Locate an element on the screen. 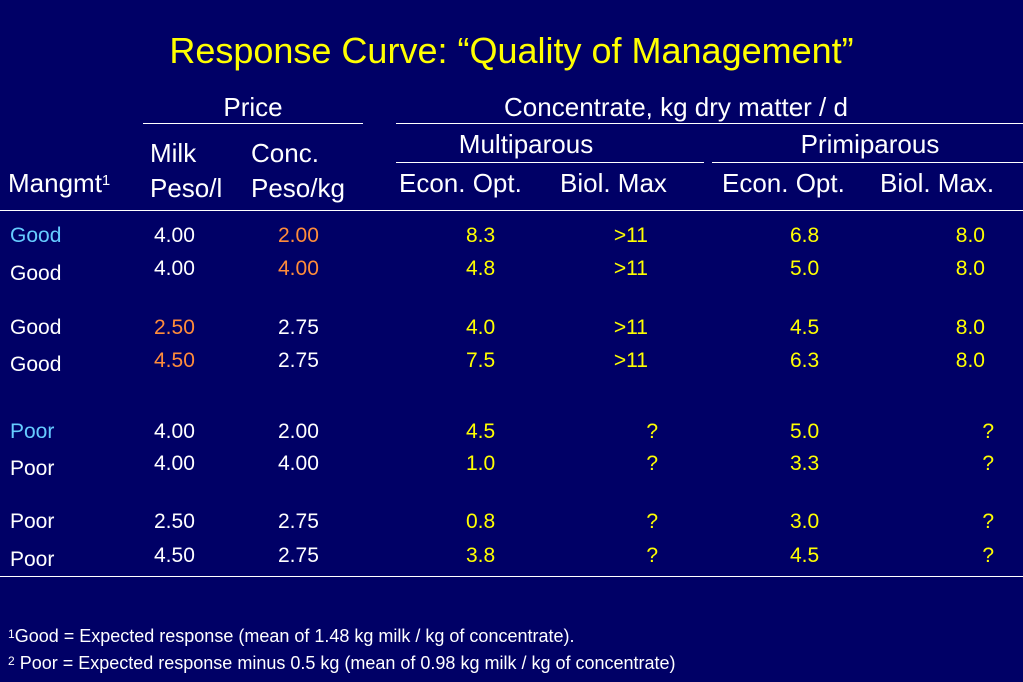 The height and width of the screenshot is (682, 1023). primiparous-econ-cell: 6.8 is located at coordinates (805, 235).